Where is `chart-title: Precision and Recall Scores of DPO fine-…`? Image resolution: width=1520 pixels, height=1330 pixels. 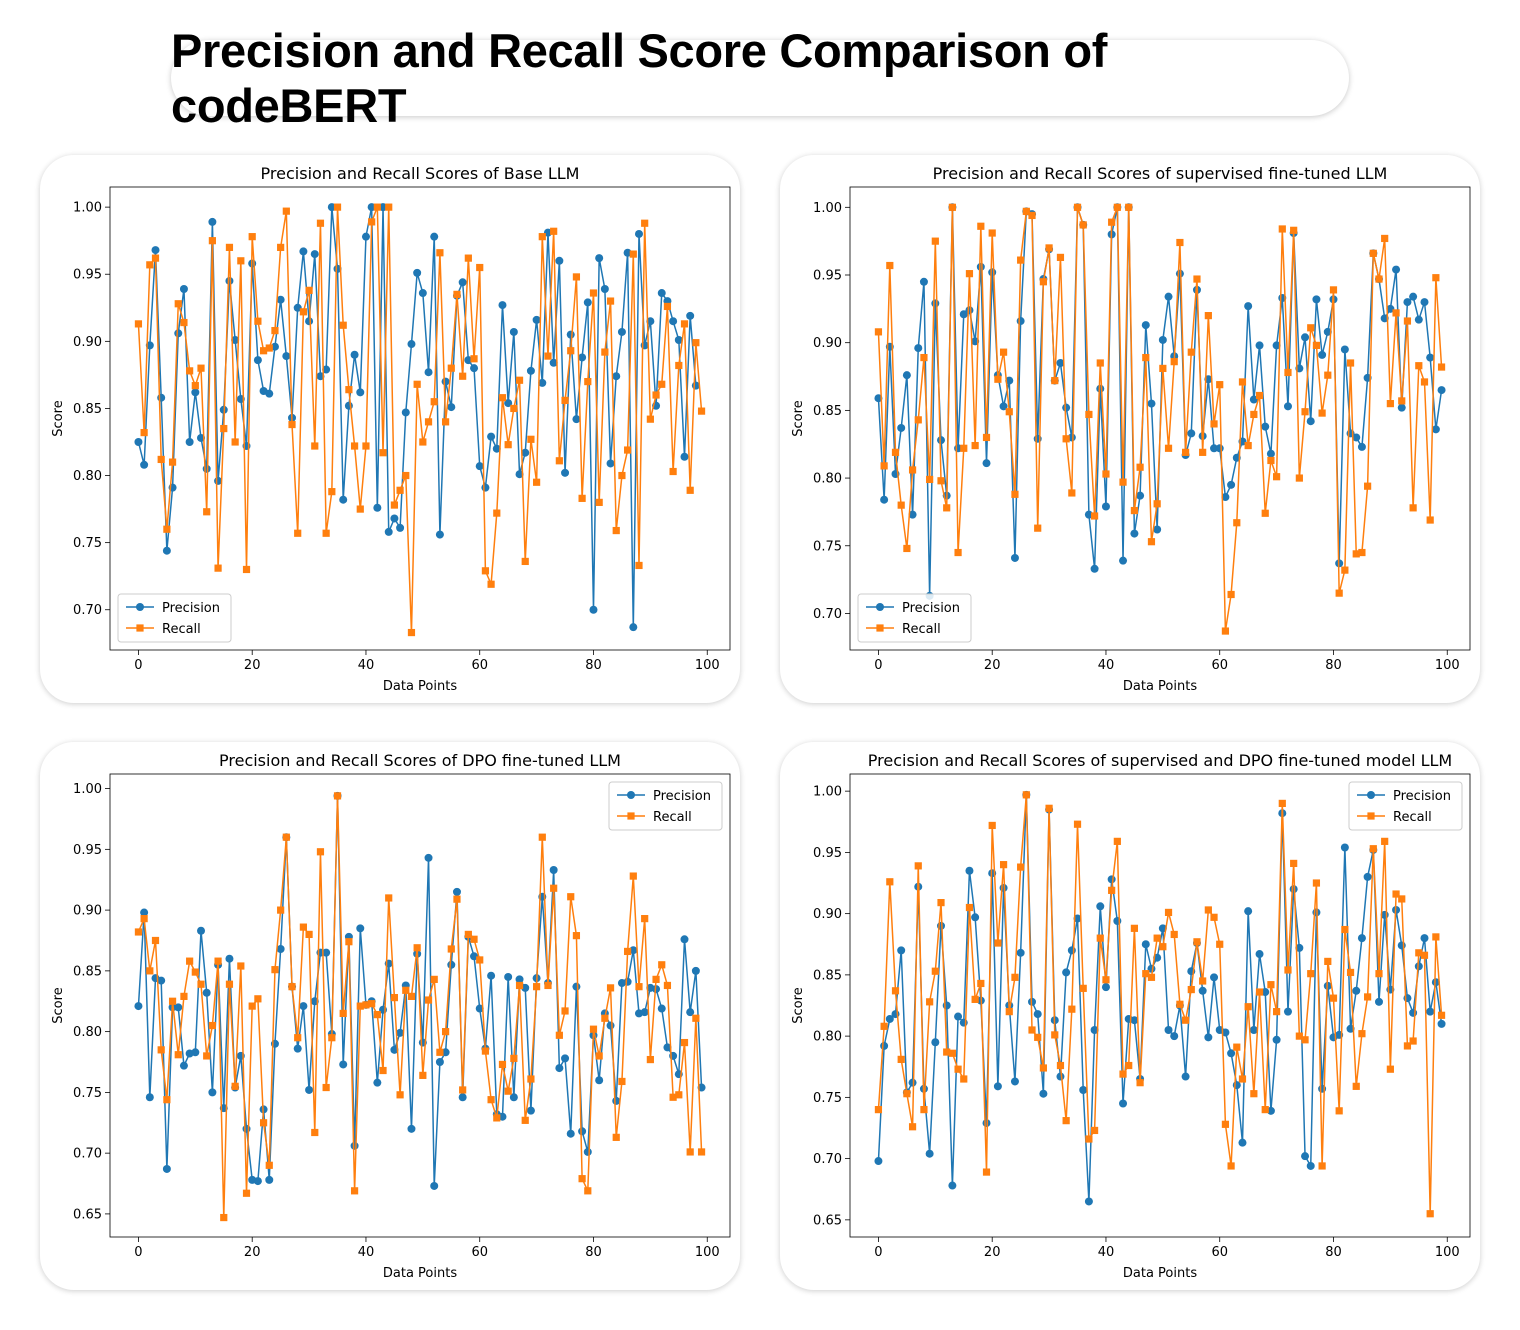 chart-title: Precision and Recall Scores of DPO fine-… is located at coordinates (420, 760).